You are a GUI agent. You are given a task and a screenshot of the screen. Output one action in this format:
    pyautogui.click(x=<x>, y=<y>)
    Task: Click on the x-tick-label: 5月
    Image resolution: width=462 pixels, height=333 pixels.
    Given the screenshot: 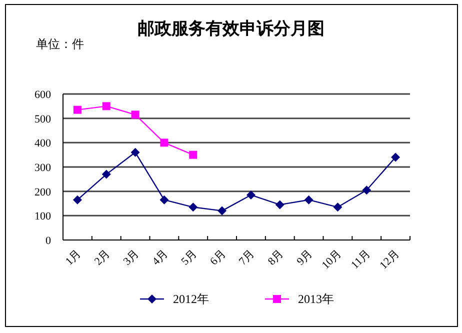 What is the action you would take?
    pyautogui.click(x=189, y=258)
    